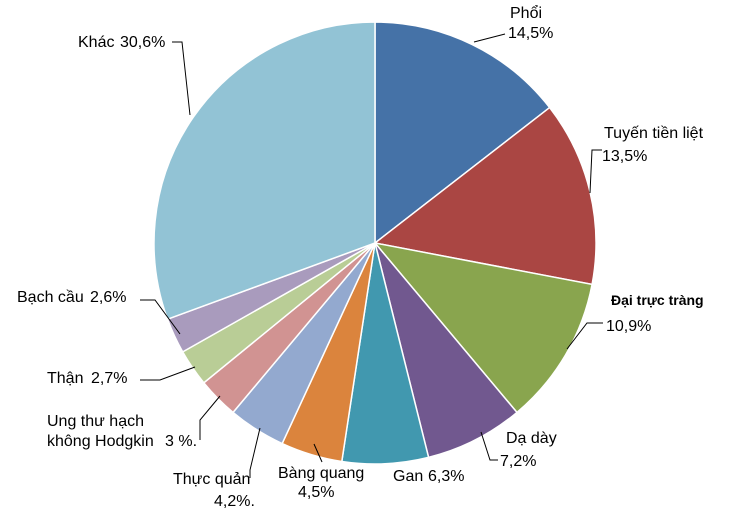 Image resolution: width=732 pixels, height=514 pixels. Describe the element at coordinates (96, 42) in the screenshot. I see `label-khac-name: Khác` at that location.